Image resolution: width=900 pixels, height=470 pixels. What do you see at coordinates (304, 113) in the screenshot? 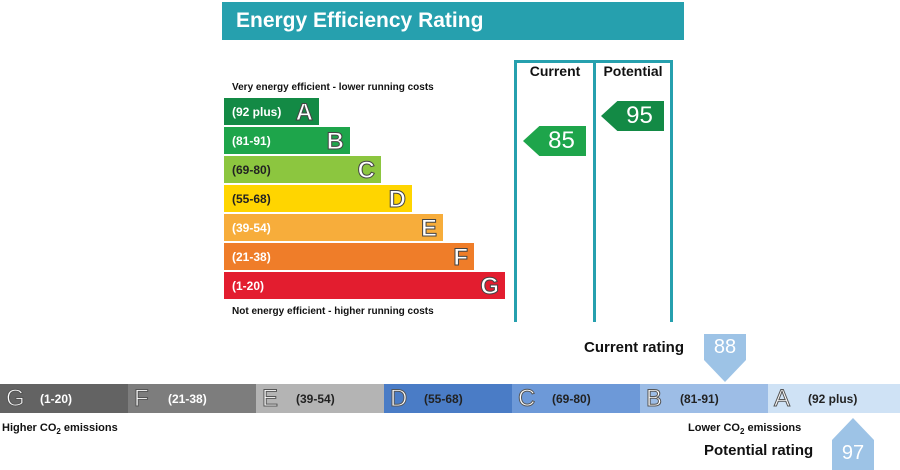
I see `band-letter: A` at bounding box center [304, 113].